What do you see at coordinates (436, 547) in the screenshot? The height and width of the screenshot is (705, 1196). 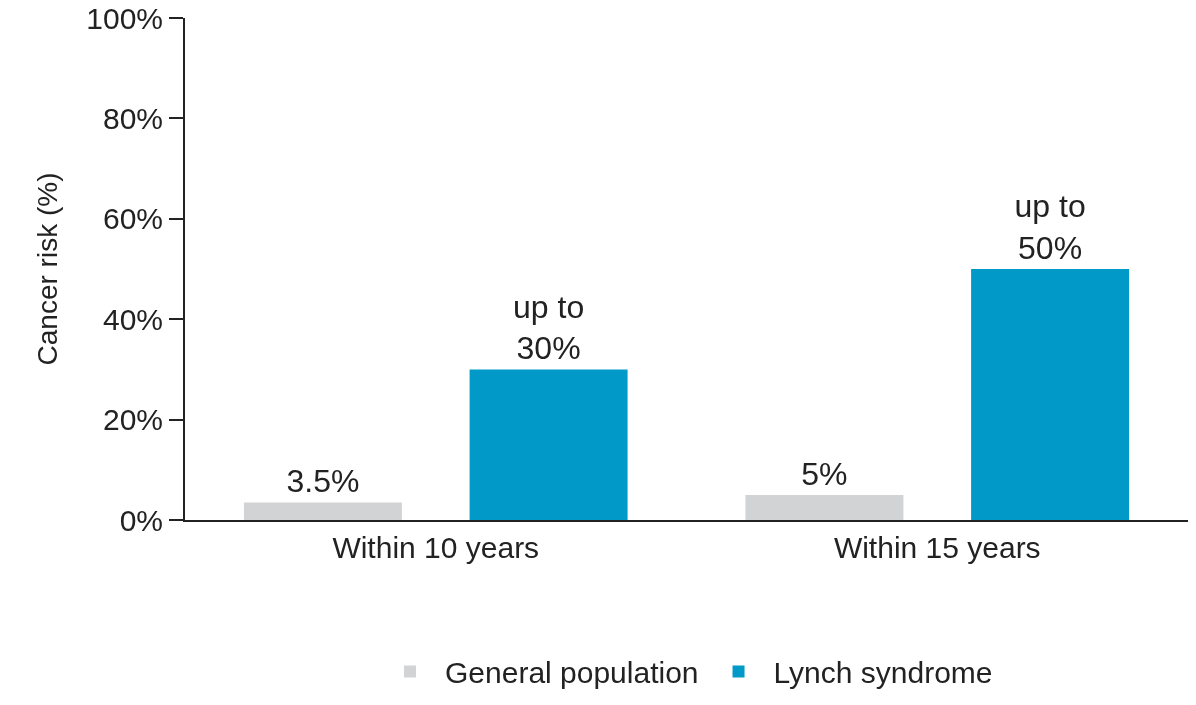 I see `x-tick-label: Within 10 years` at bounding box center [436, 547].